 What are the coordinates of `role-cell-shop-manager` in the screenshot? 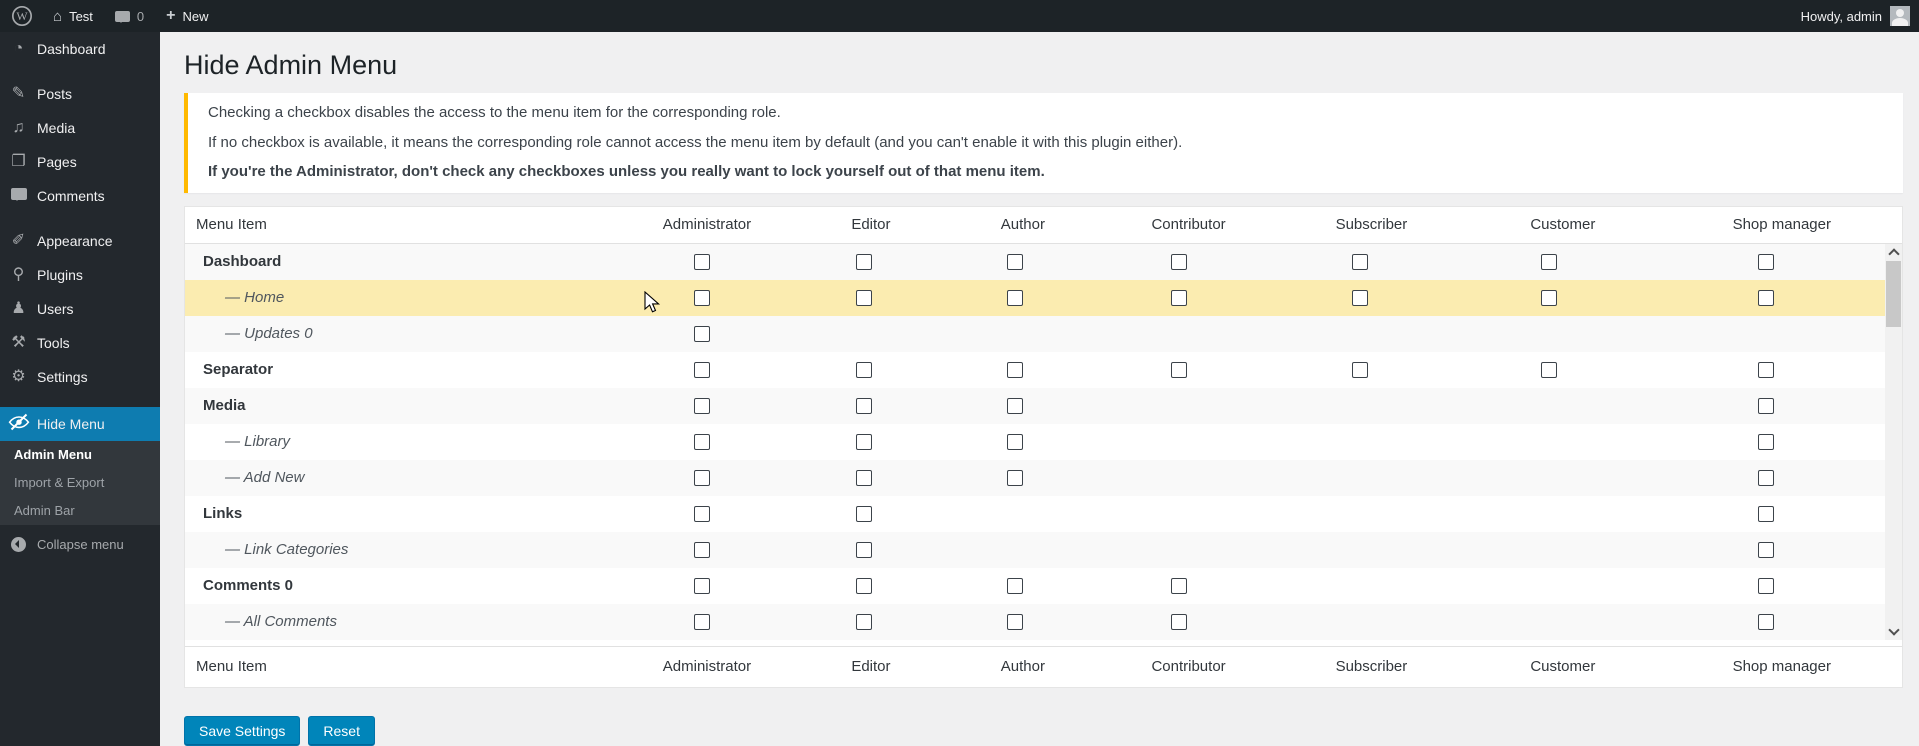 It's located at (1766, 406).